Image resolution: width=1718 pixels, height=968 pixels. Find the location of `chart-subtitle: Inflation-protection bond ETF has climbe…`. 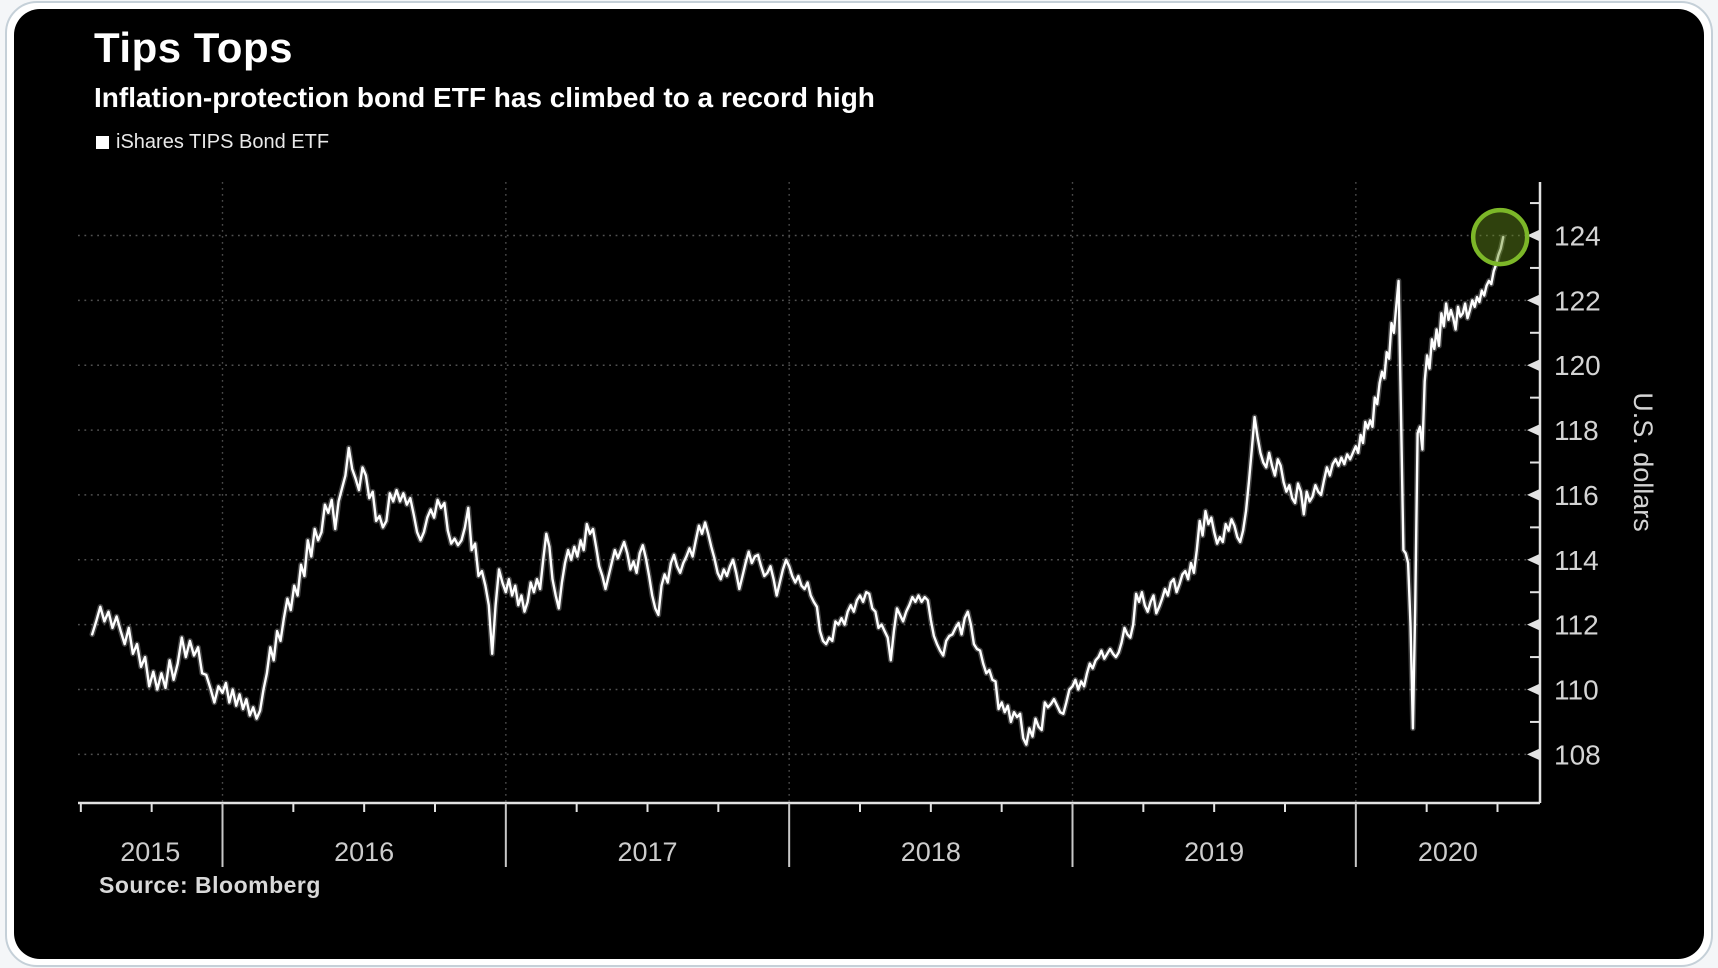

chart-subtitle: Inflation-protection bond ETF has climbe… is located at coordinates (484, 97).